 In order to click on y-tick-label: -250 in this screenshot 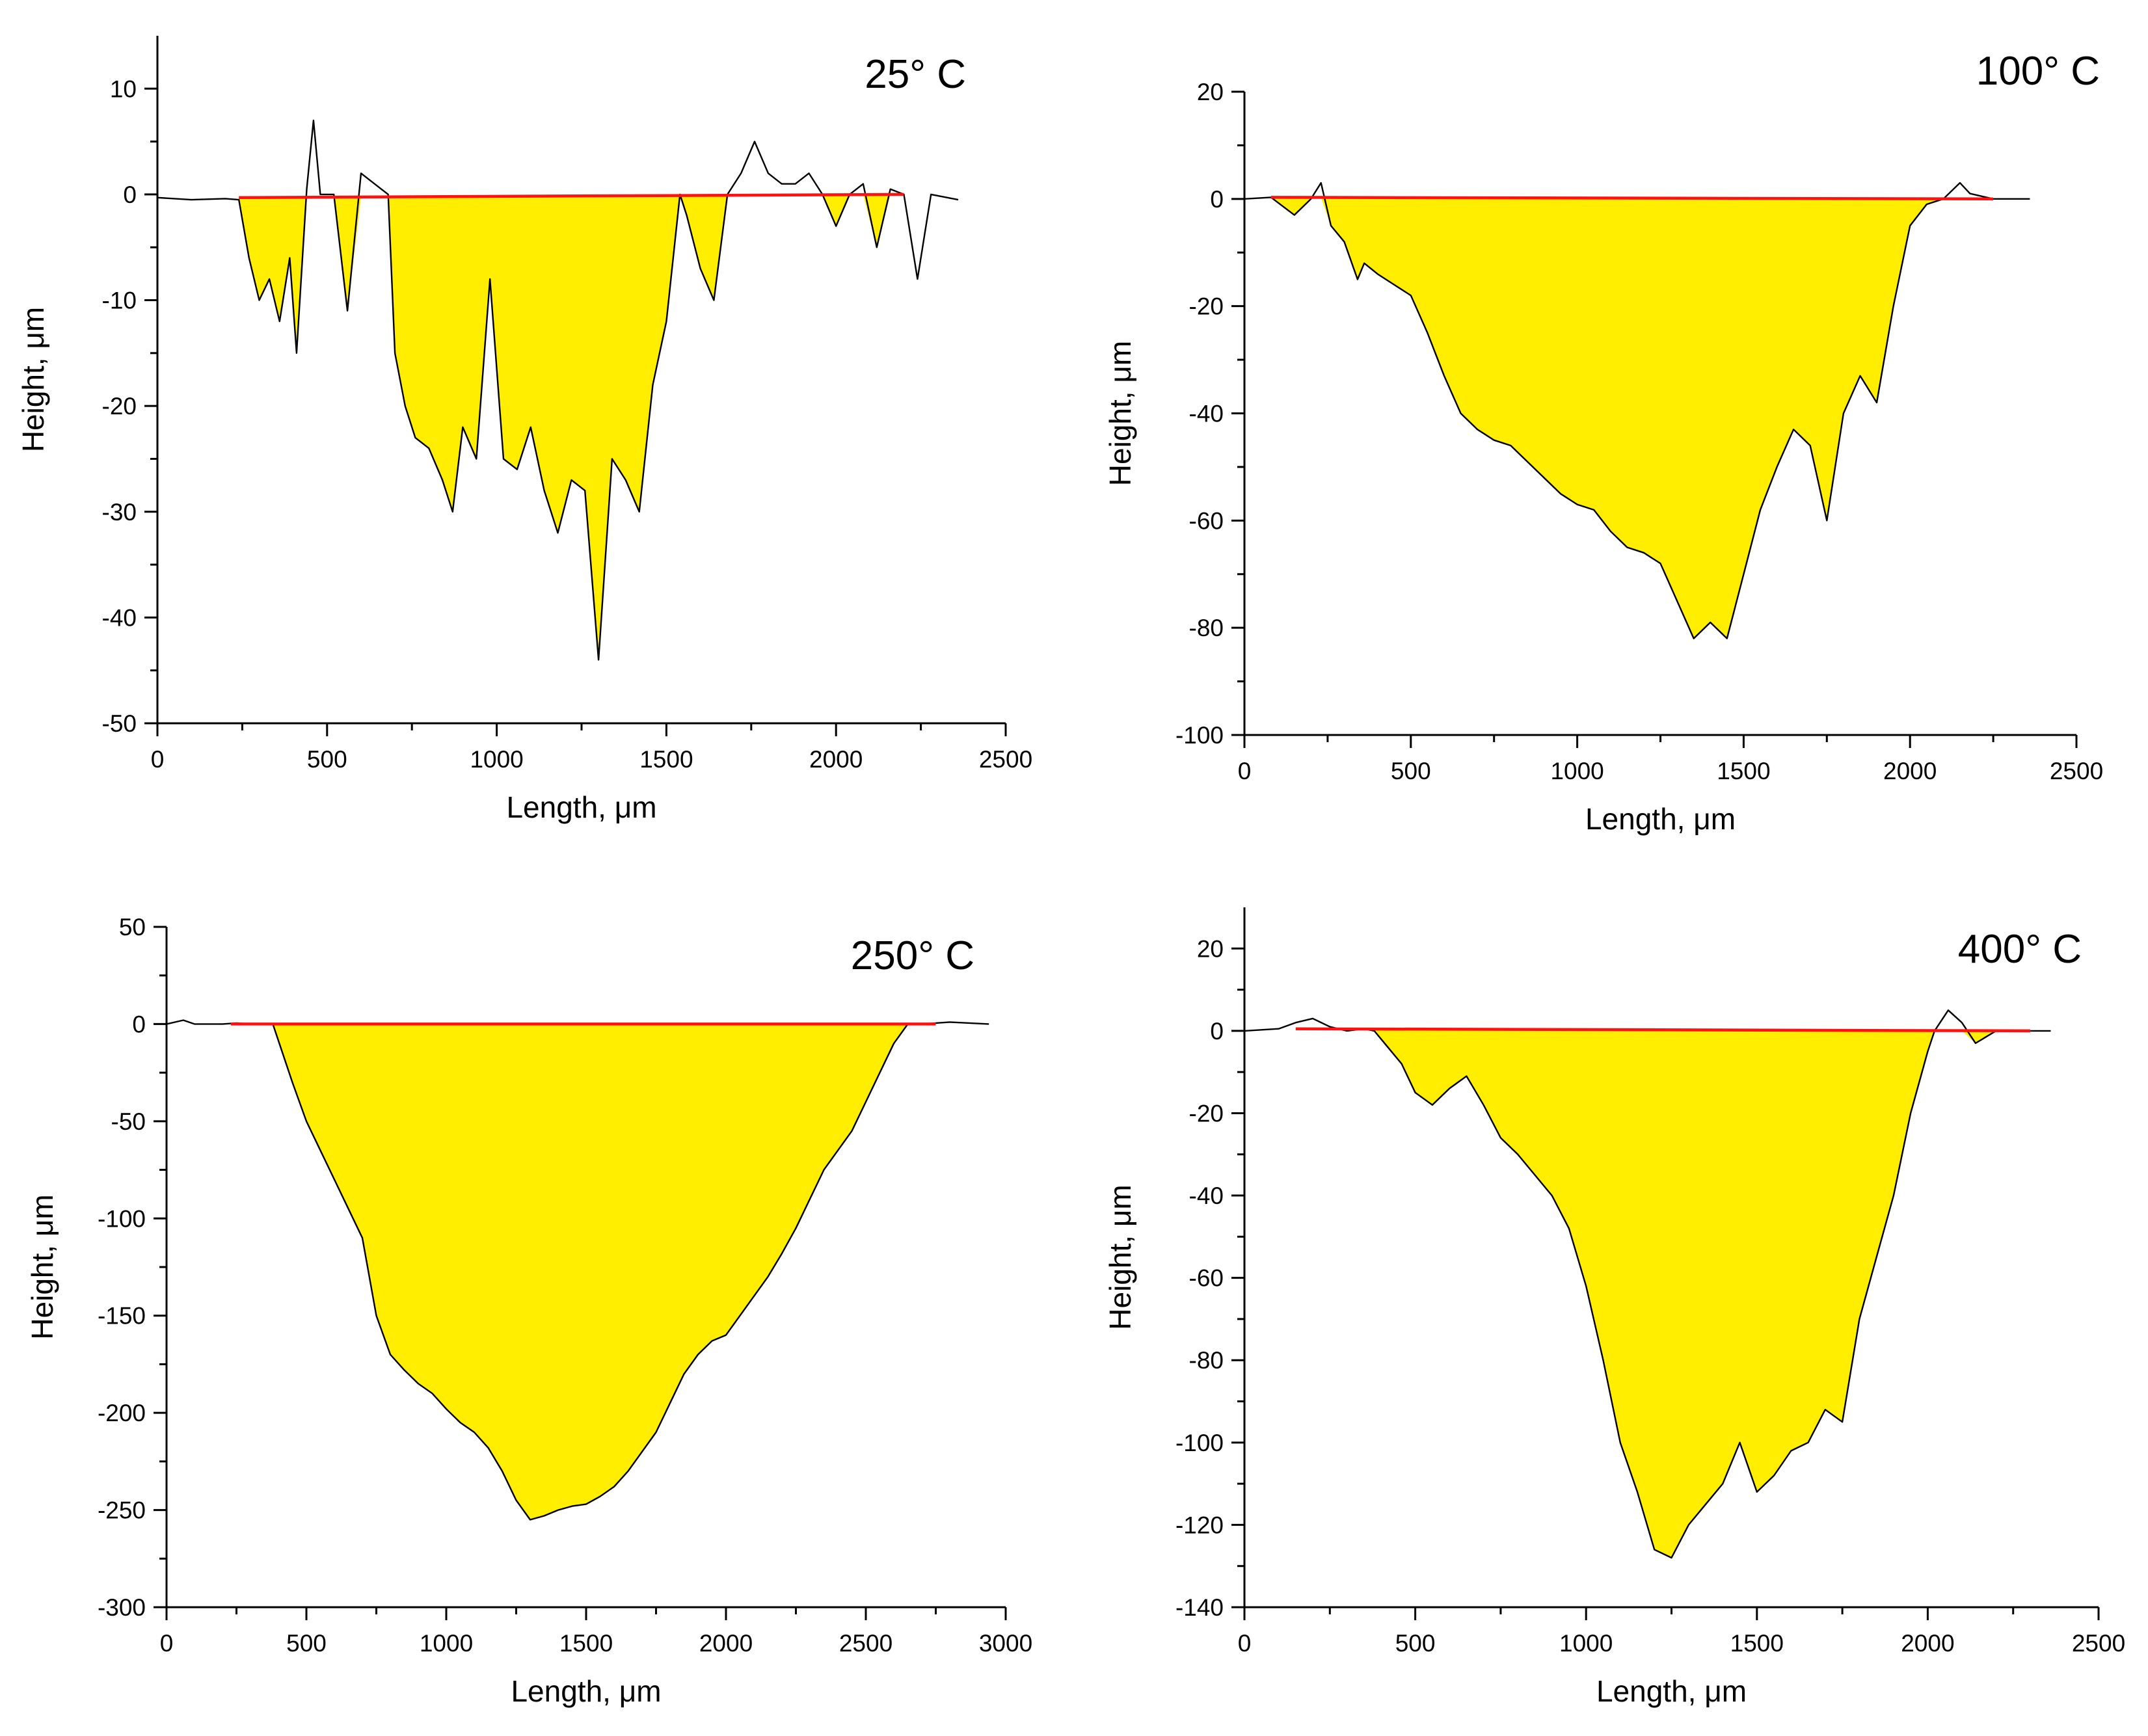, I will do `click(122, 1510)`.